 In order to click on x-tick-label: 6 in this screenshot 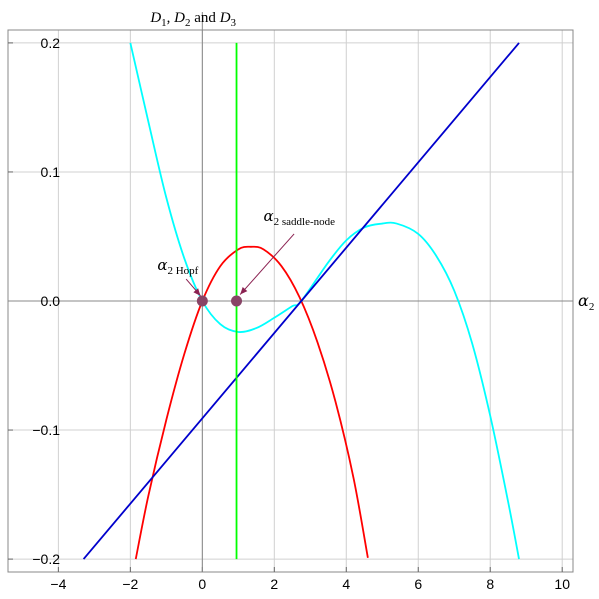, I will do `click(418, 584)`.